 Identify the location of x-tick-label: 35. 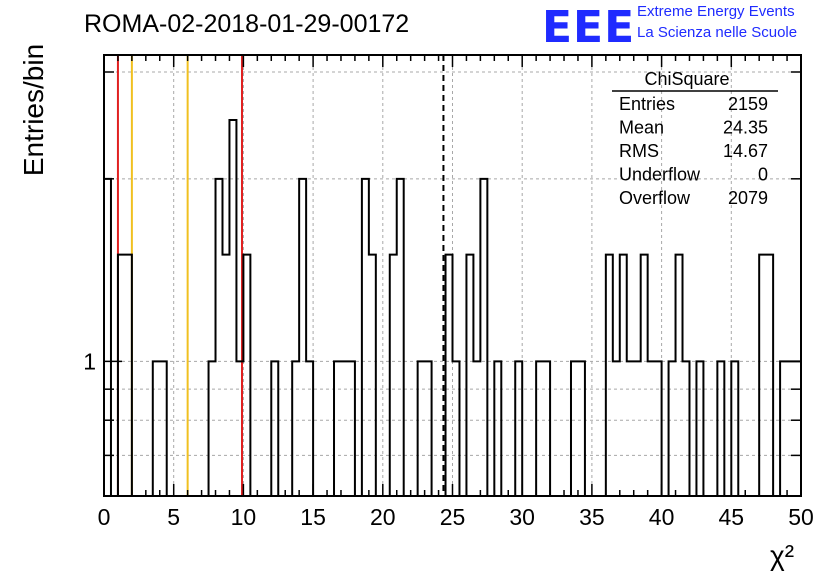
(592, 517).